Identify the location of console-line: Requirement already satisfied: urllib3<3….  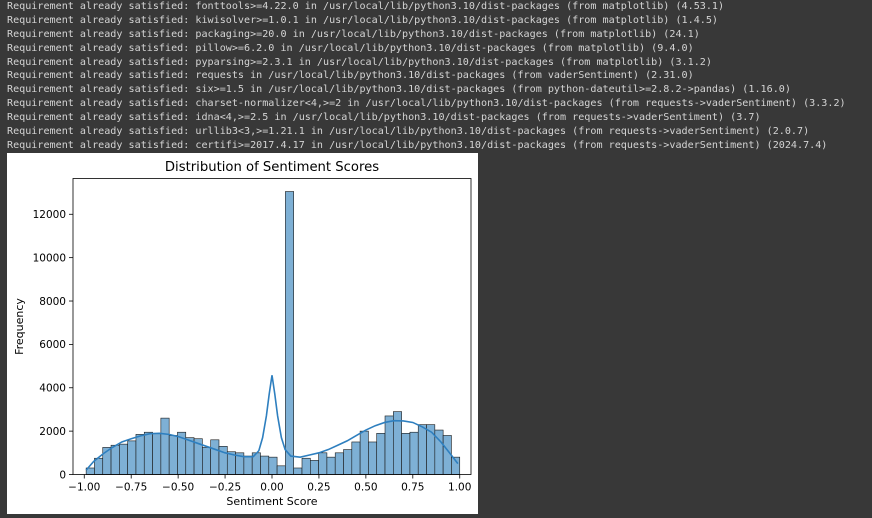
(408, 132).